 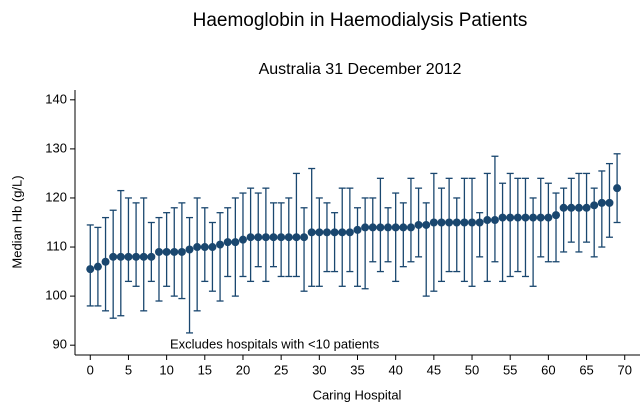 What do you see at coordinates (275, 343) in the screenshot?
I see `annotation: Excludes hospitals with <10 patients` at bounding box center [275, 343].